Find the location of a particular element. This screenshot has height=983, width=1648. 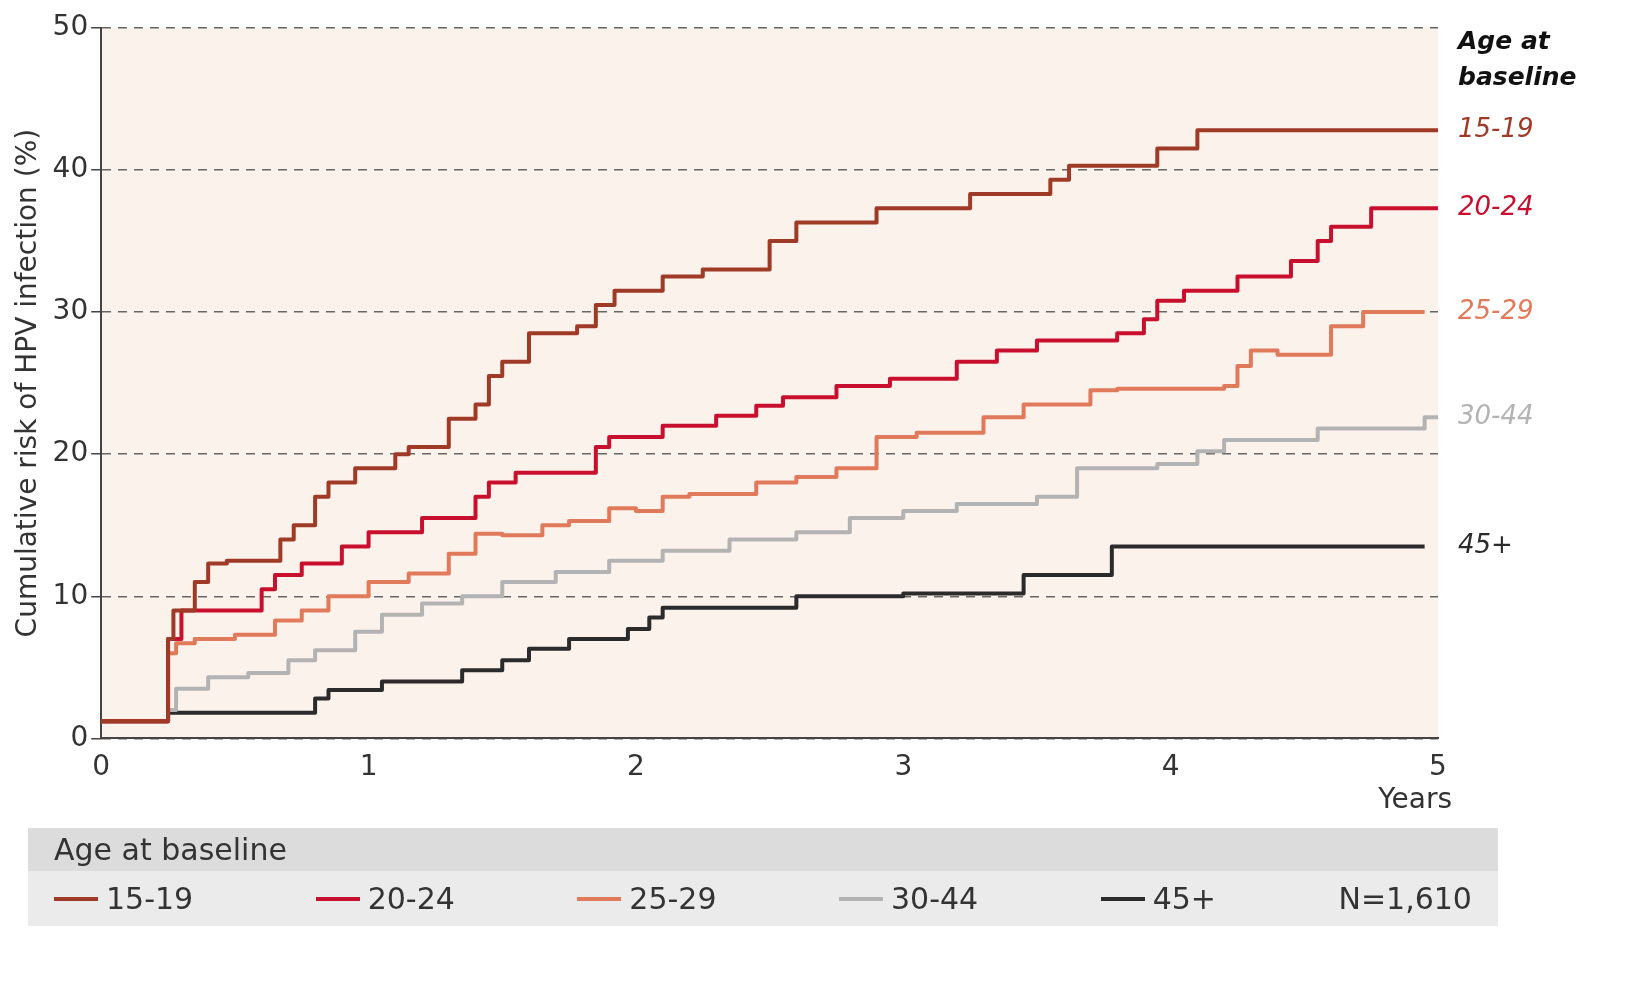

y-tick-label: 30 is located at coordinates (70, 310).